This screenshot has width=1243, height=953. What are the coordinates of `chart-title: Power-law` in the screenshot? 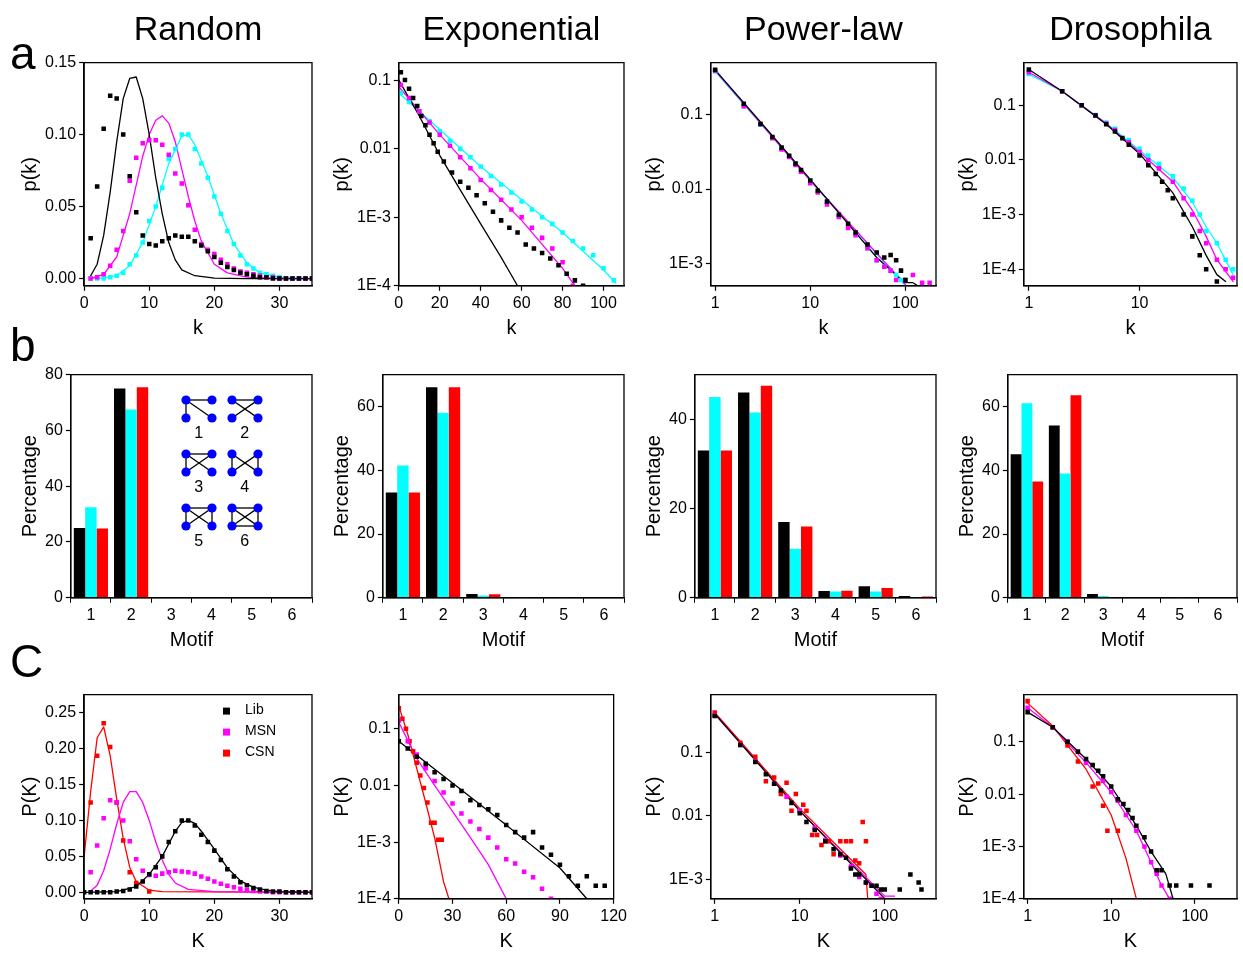 It's located at (823, 28).